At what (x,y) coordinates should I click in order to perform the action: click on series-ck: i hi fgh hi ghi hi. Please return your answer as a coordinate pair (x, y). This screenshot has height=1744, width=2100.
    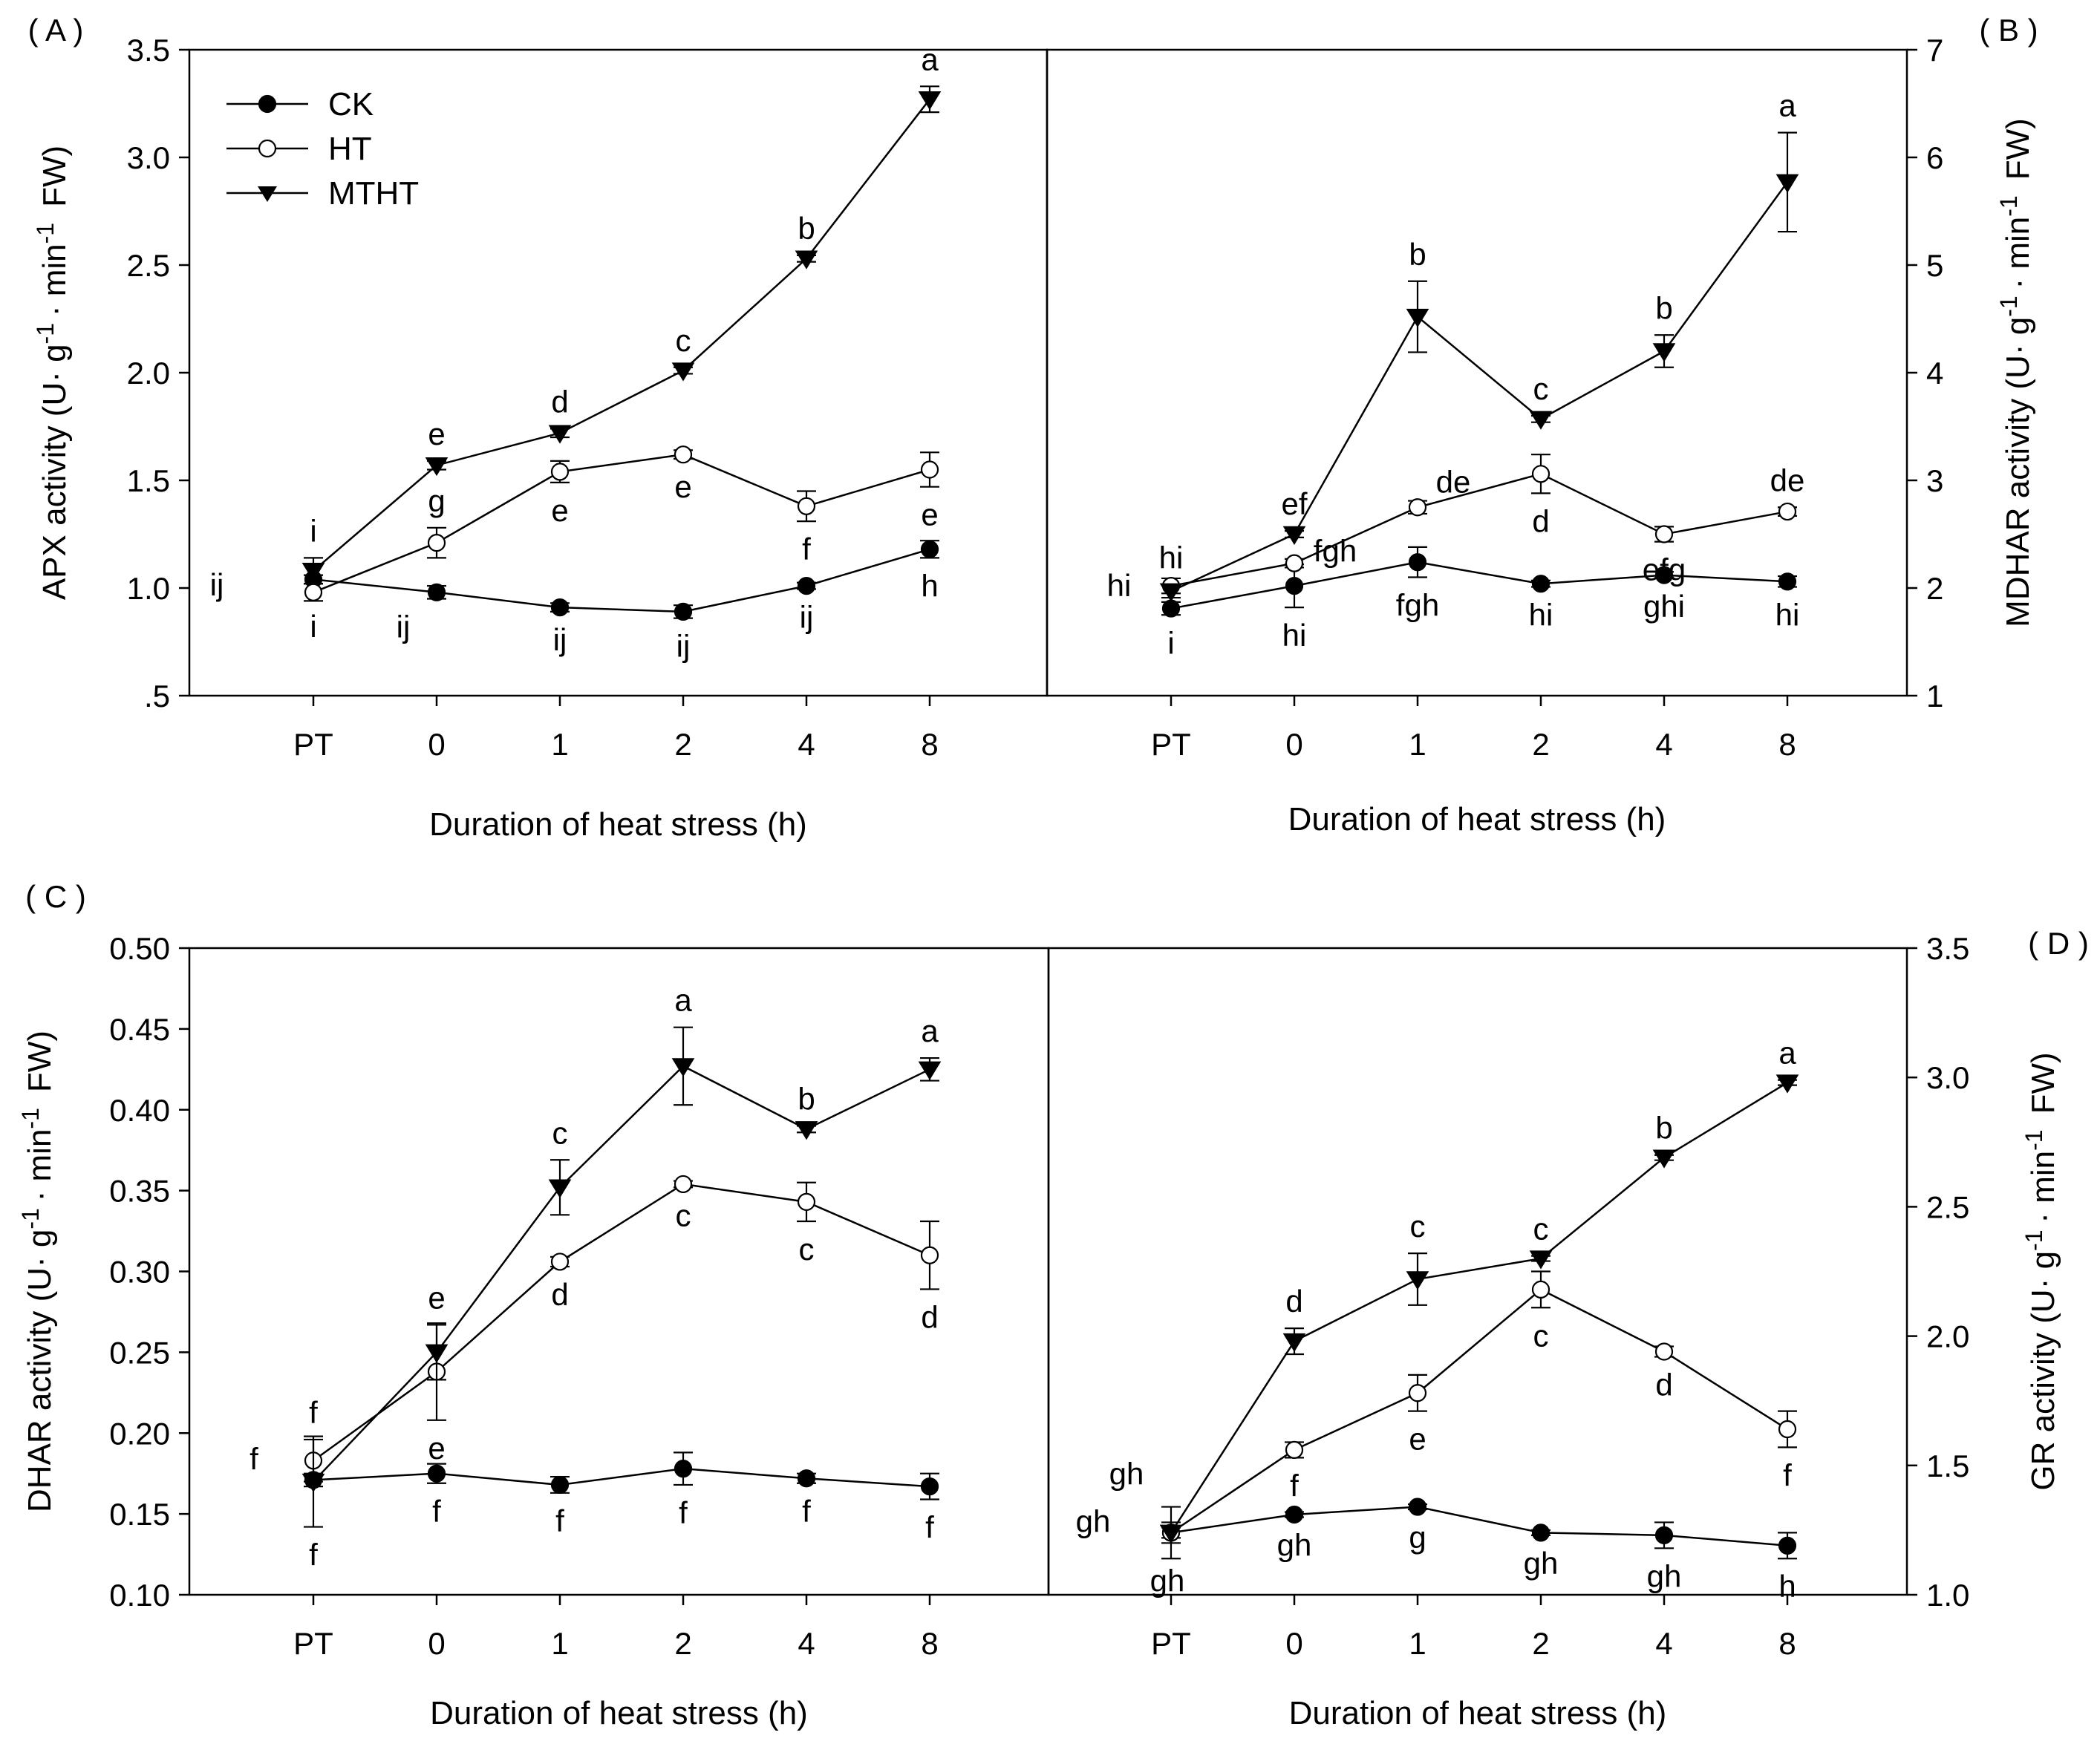
    Looking at the image, I should click on (1480, 603).